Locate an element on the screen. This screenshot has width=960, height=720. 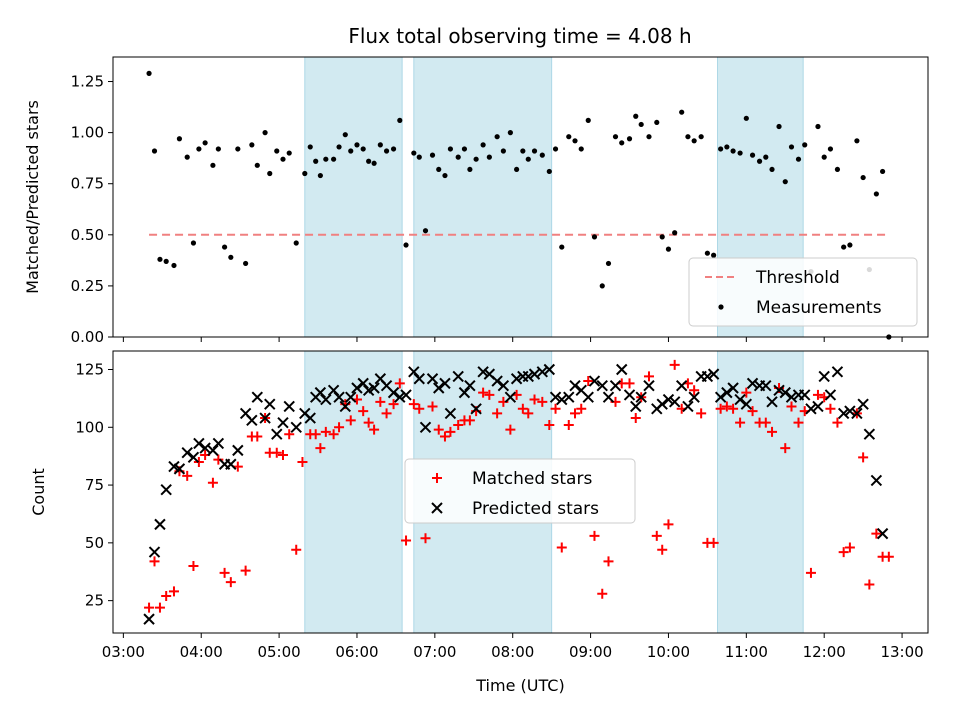
x-tick-label: 04:00 is located at coordinates (201, 652).